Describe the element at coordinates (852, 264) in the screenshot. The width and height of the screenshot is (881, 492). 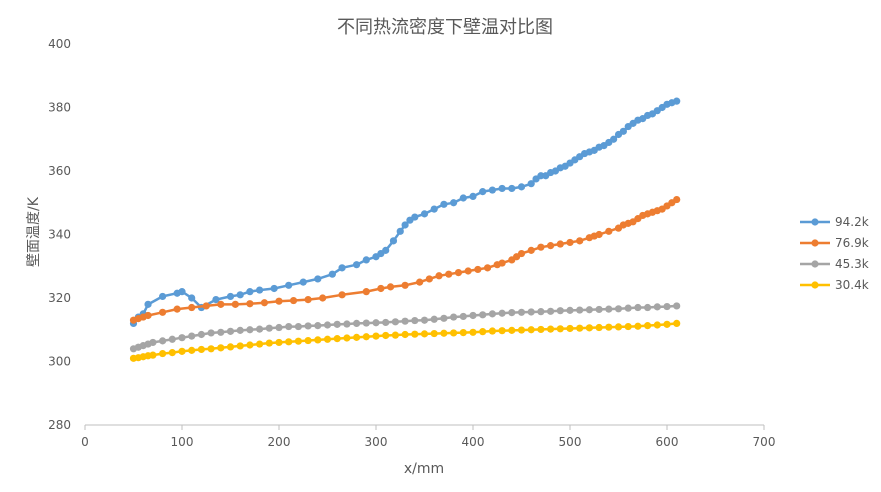
I see `legend-label: 45.3k` at that location.